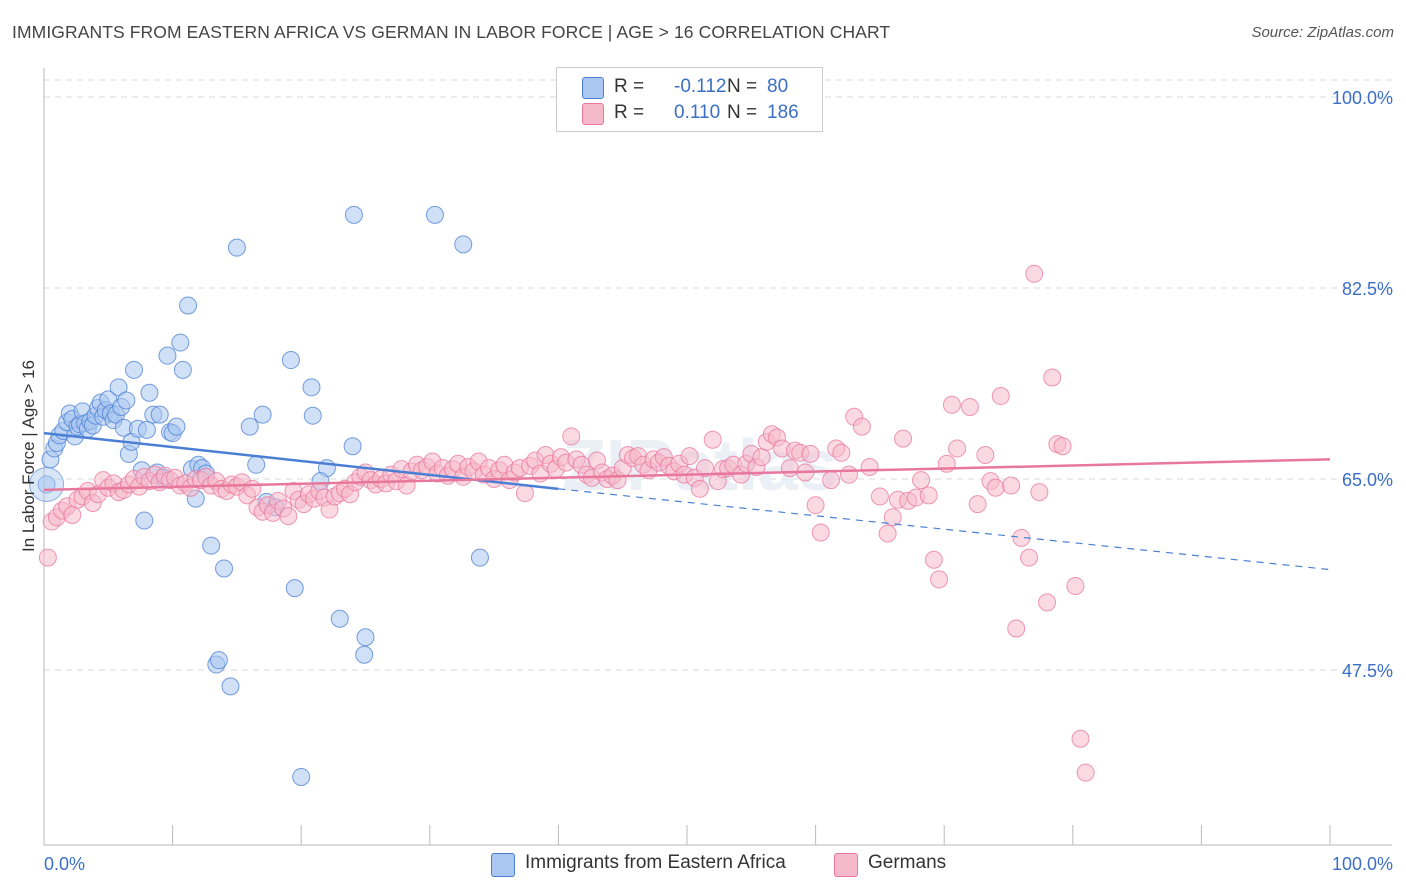  I want to click on legend-label-immigrants: Immigrants from Eastern Africa, so click(655, 862).